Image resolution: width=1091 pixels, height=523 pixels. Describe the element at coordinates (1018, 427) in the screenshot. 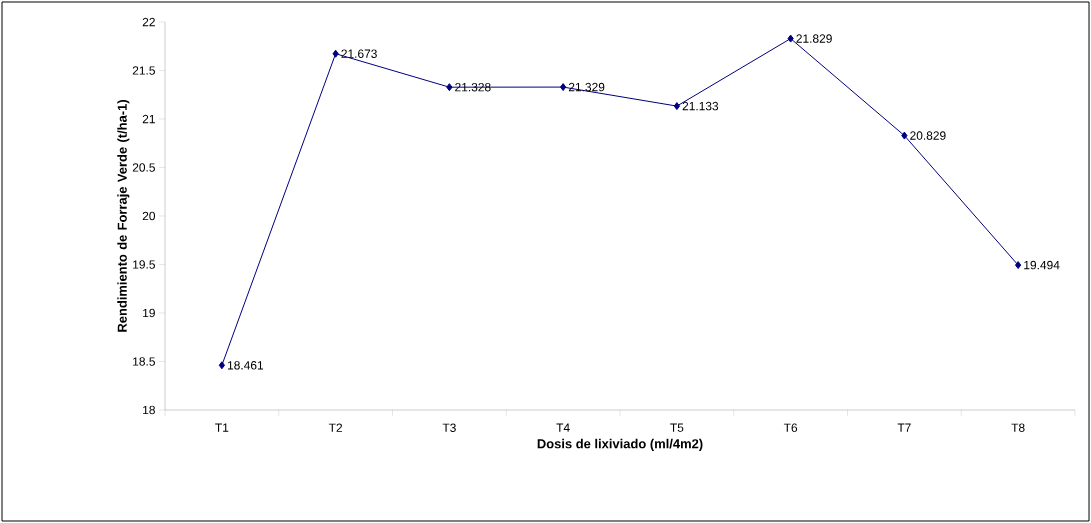

I see `x-tick-label: T8` at that location.